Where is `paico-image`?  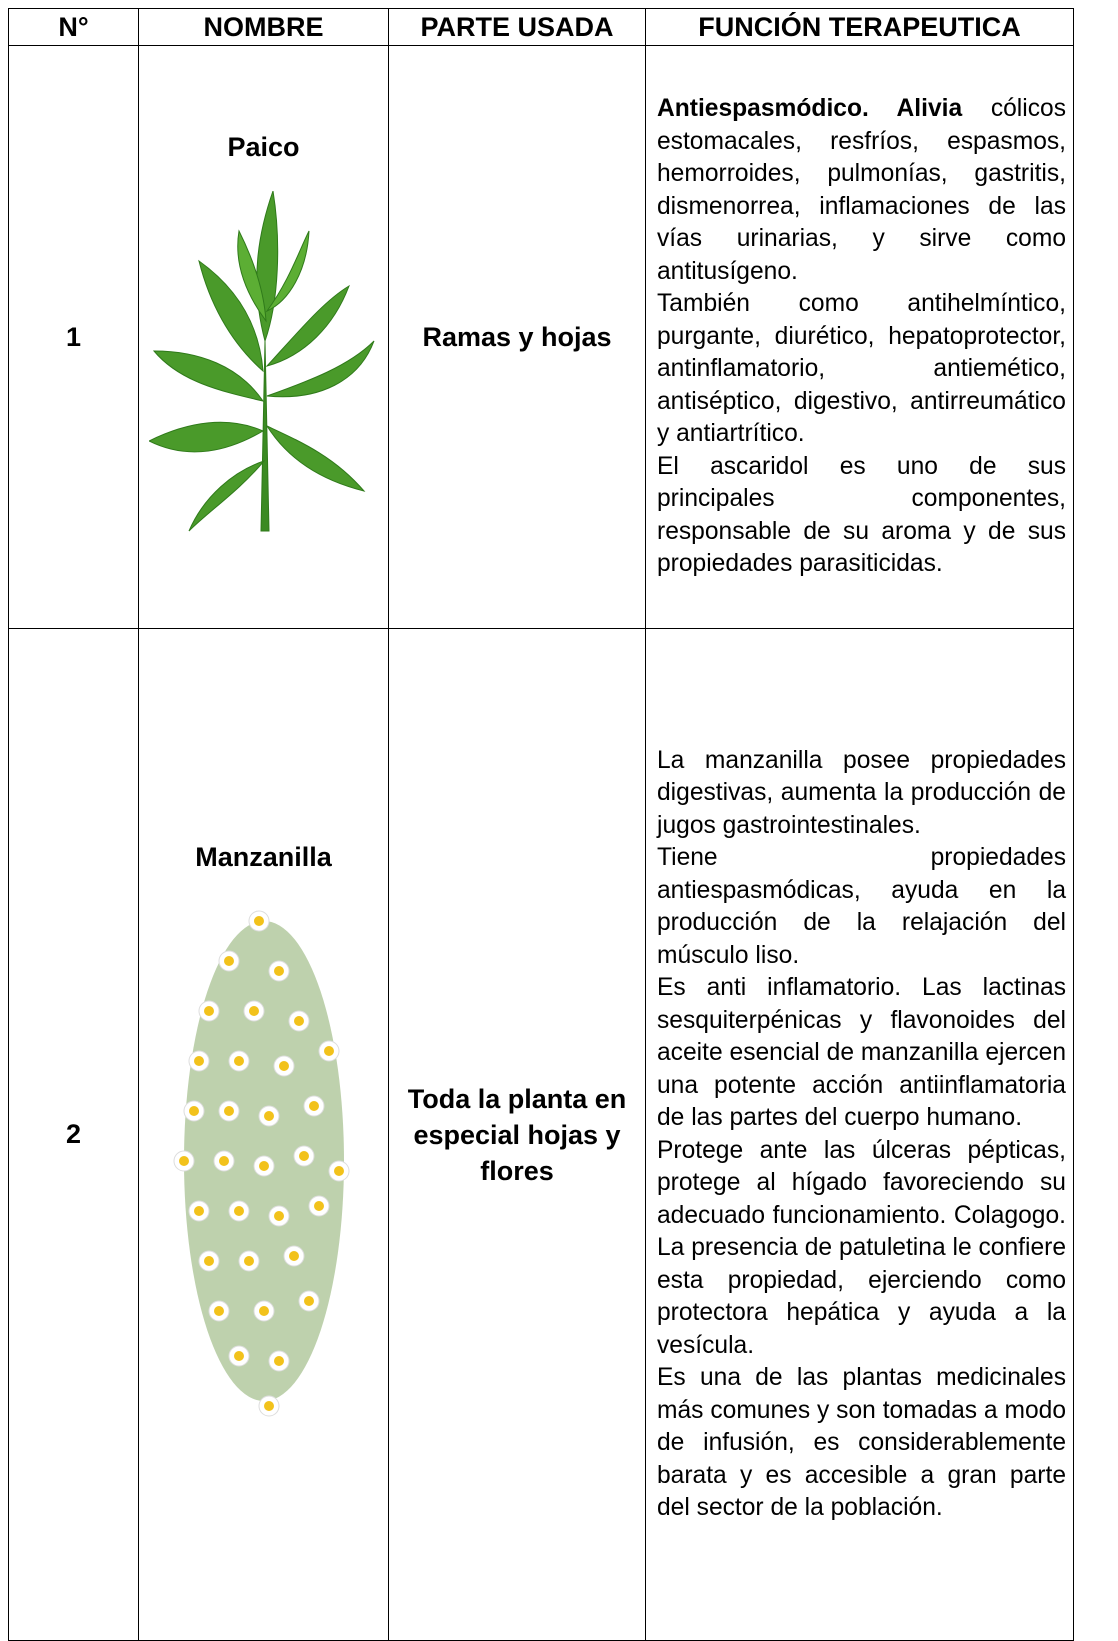 paico-image is located at coordinates (260, 360).